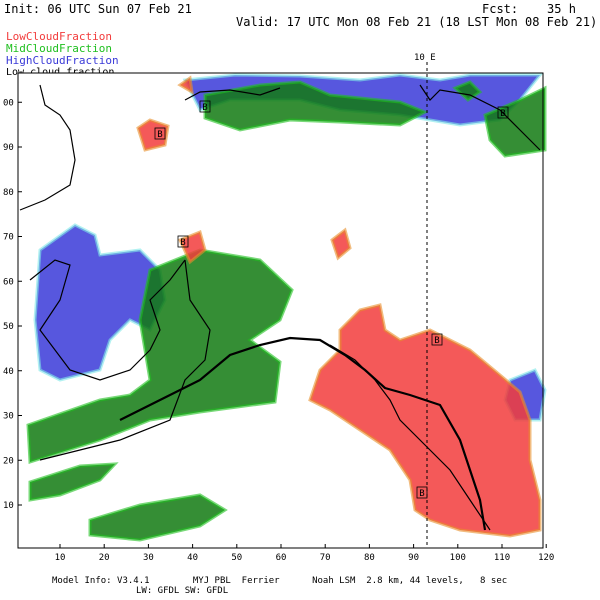 The height and width of the screenshot is (600, 600). What do you see at coordinates (148, 558) in the screenshot?
I see `x-tick-label: 30` at bounding box center [148, 558].